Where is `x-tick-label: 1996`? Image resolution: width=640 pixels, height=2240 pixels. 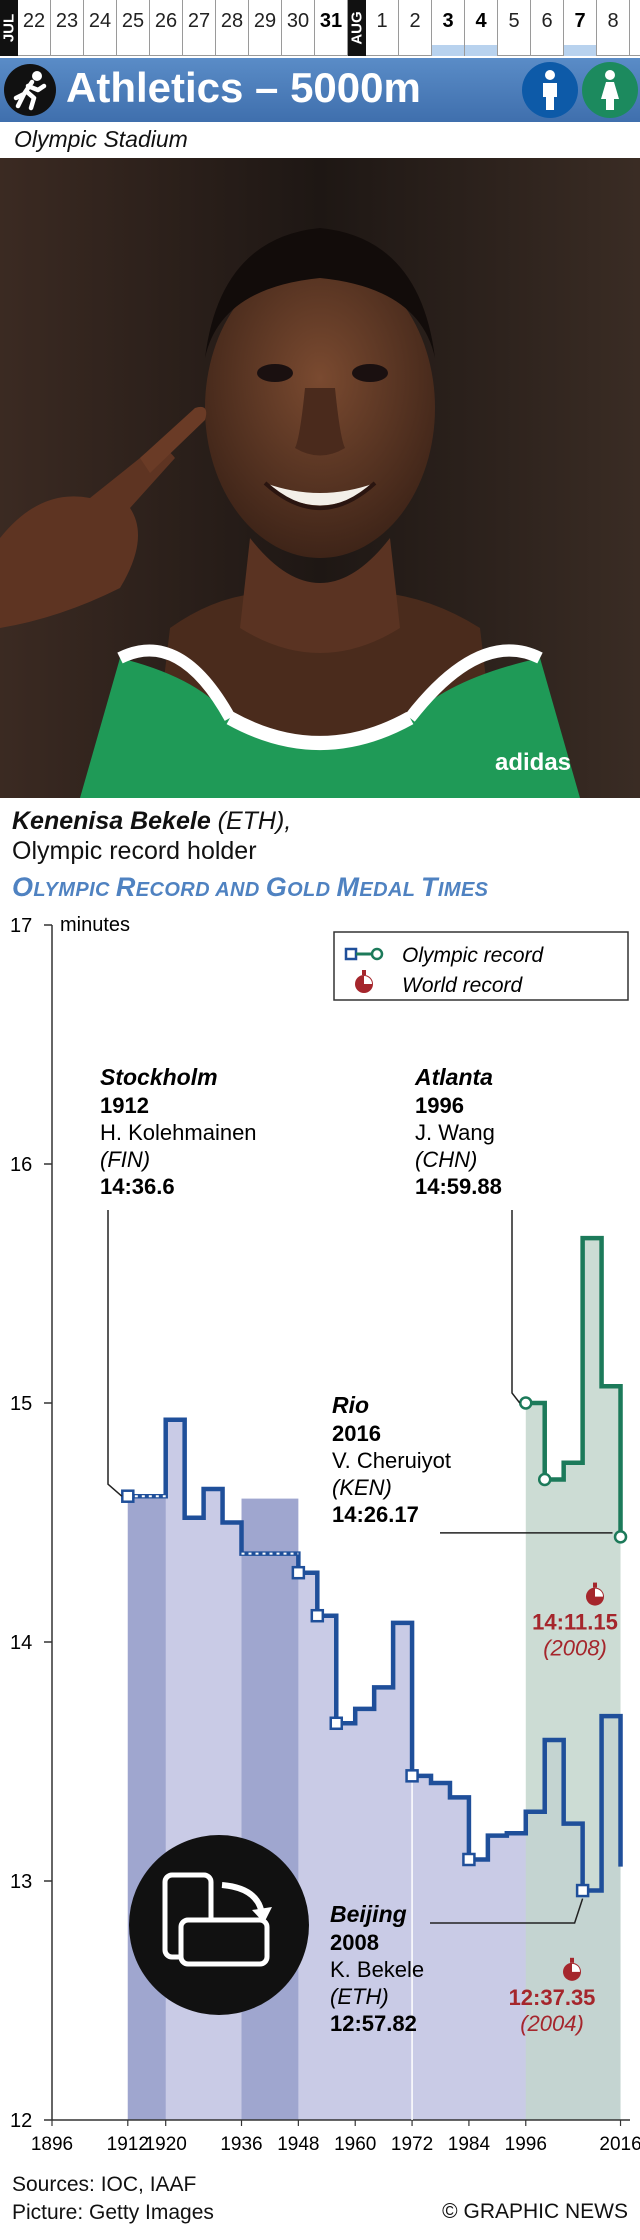 x-tick-label: 1996 is located at coordinates (526, 2142).